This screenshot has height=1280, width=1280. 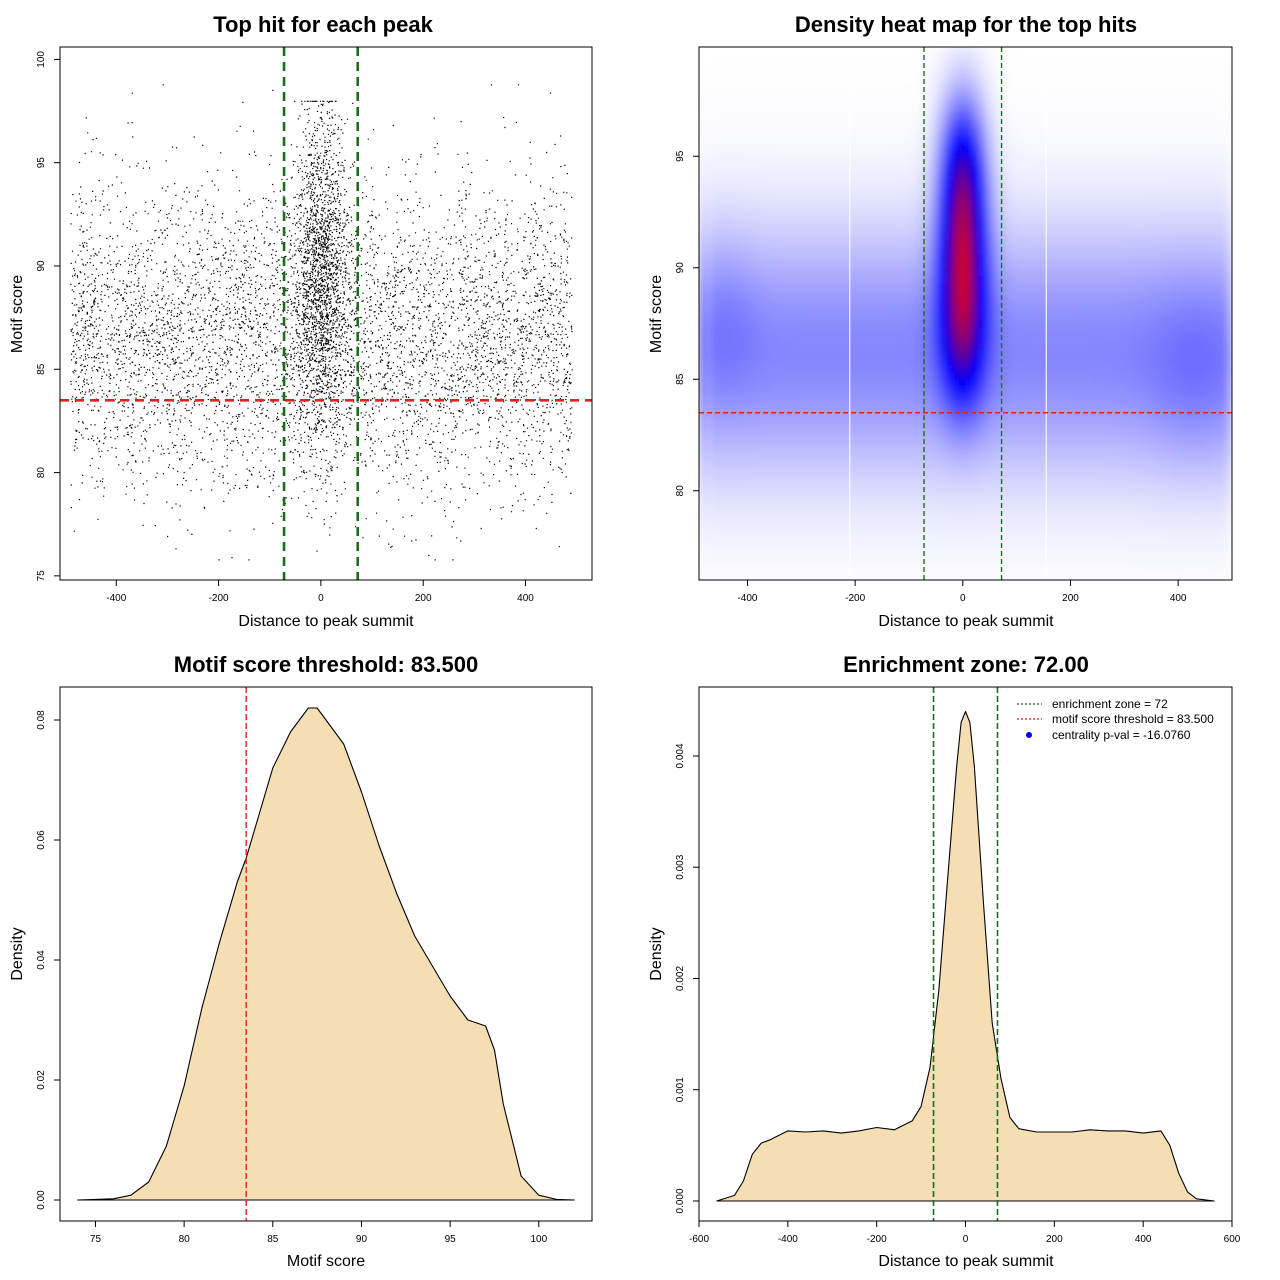 What do you see at coordinates (41, 576) in the screenshot?
I see `y-tick-label: 75` at bounding box center [41, 576].